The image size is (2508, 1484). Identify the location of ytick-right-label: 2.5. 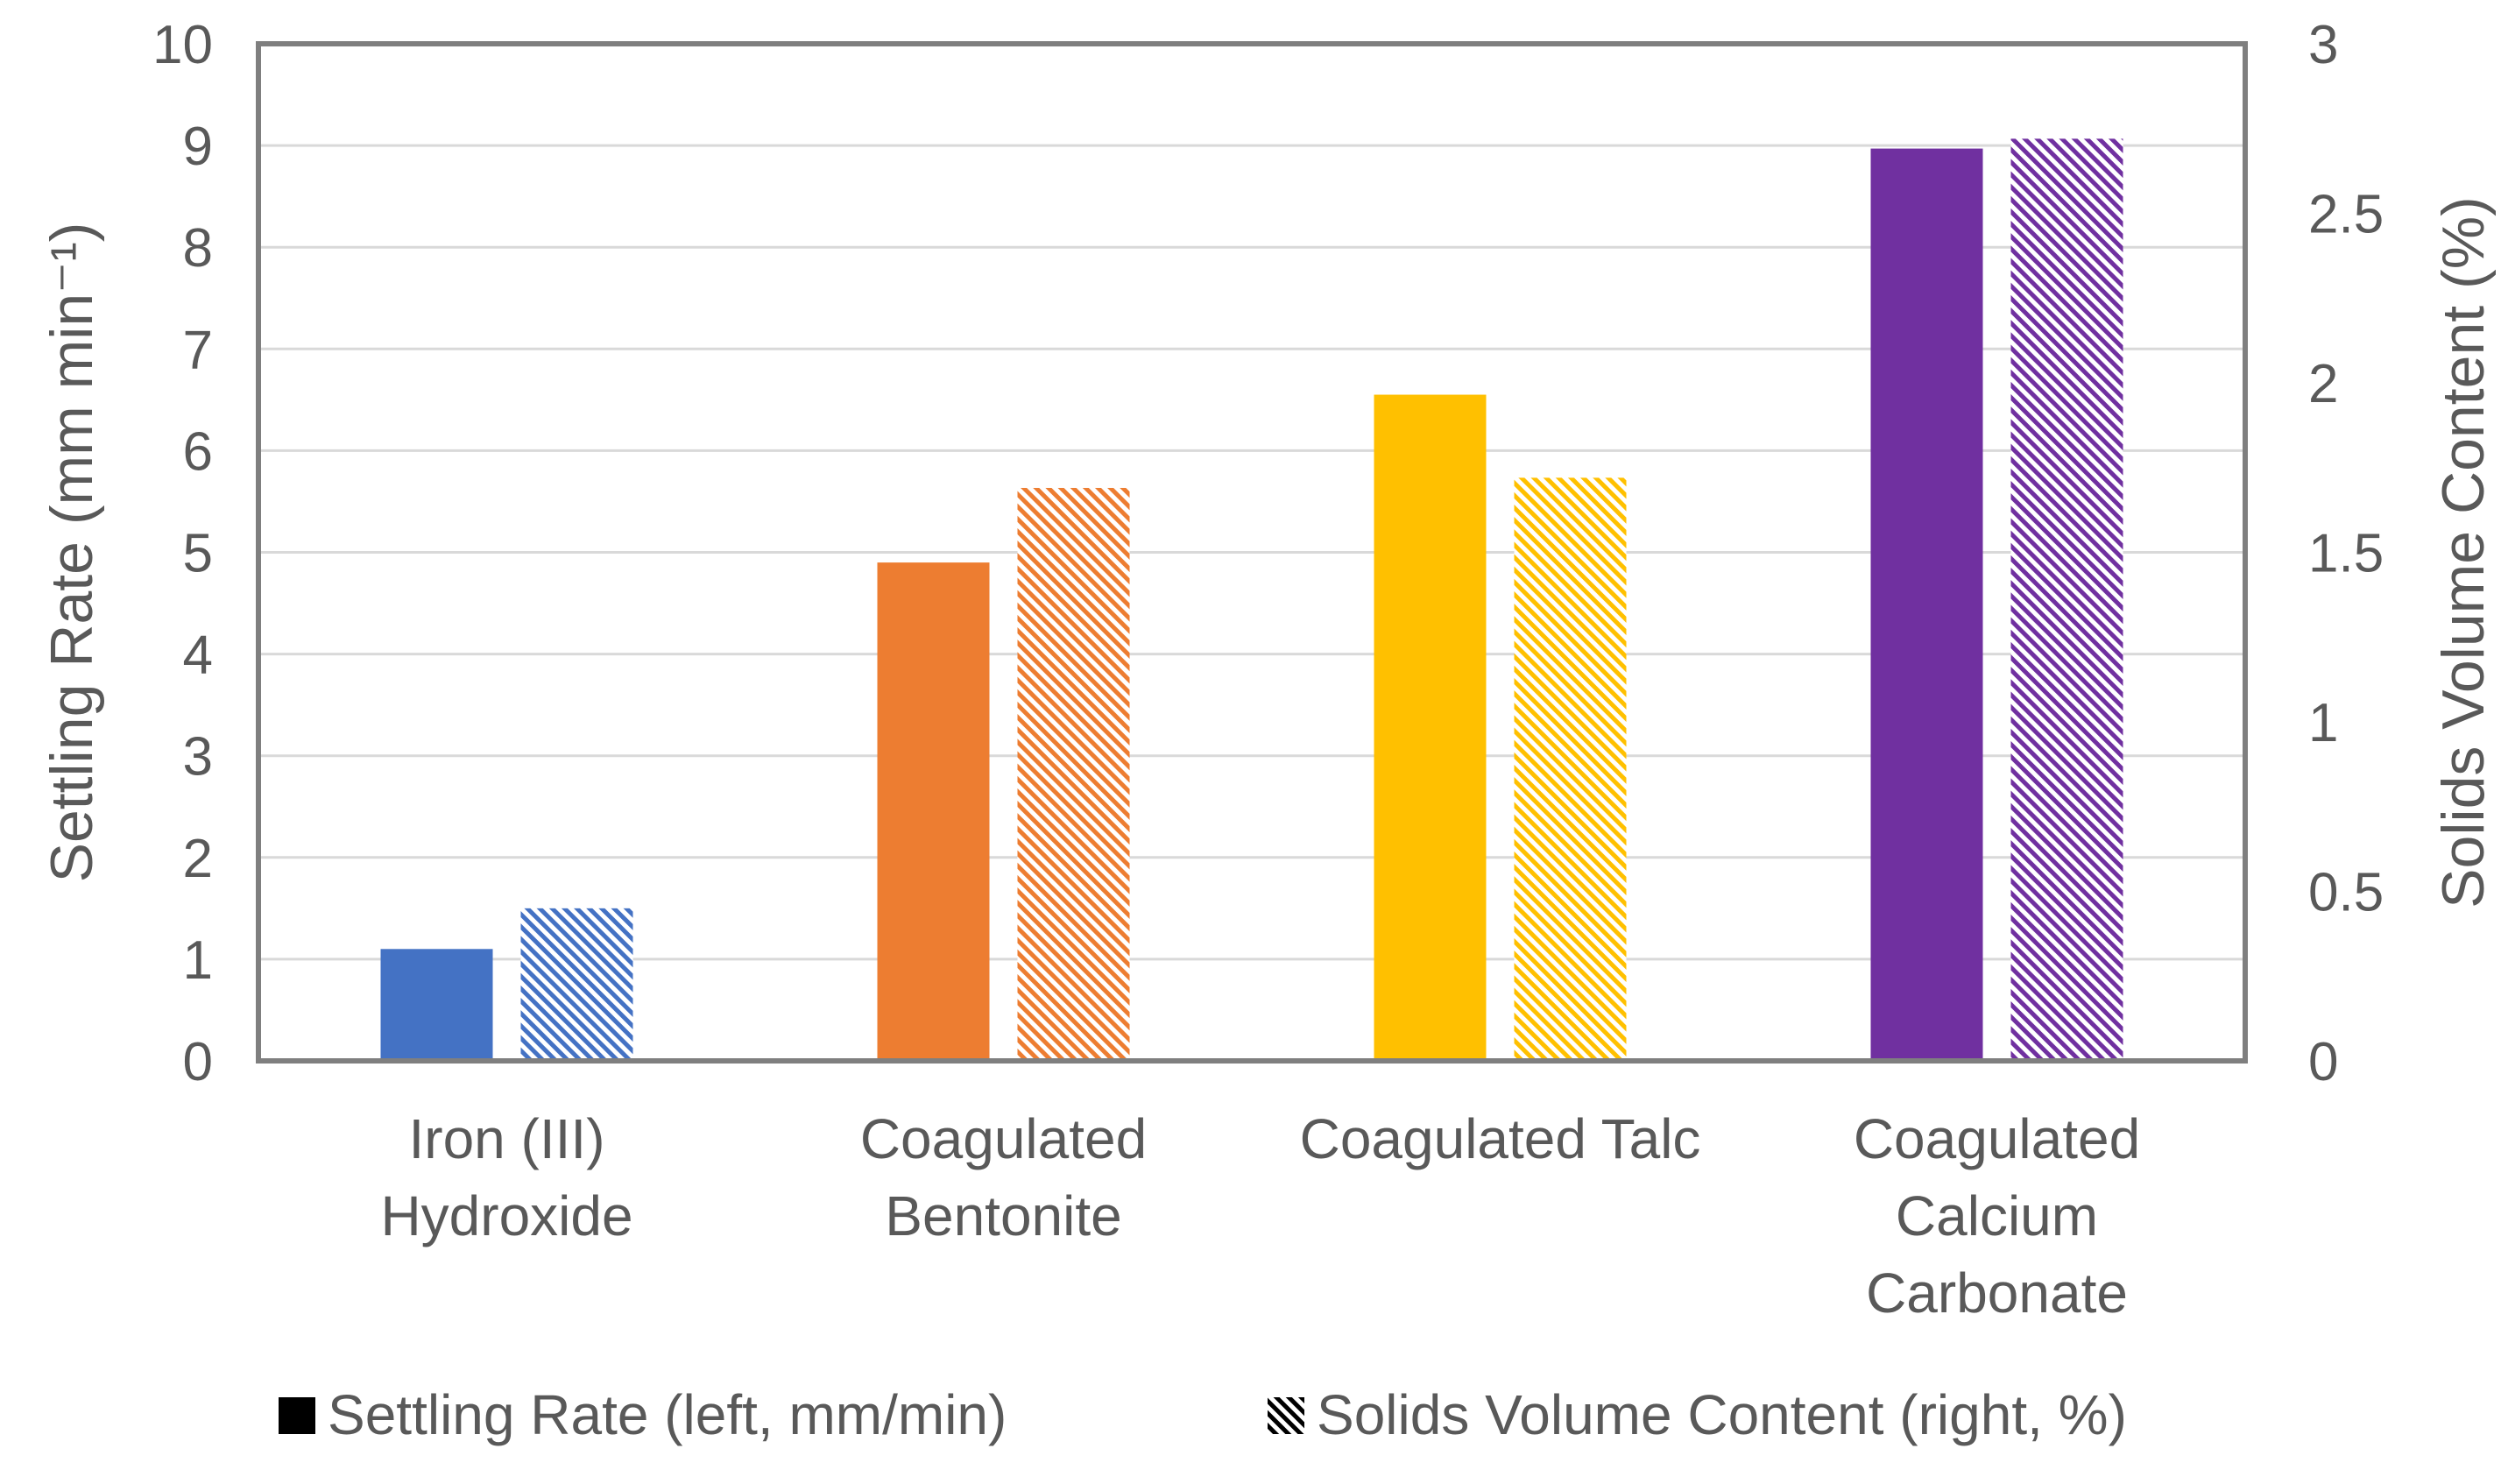
(2346, 215).